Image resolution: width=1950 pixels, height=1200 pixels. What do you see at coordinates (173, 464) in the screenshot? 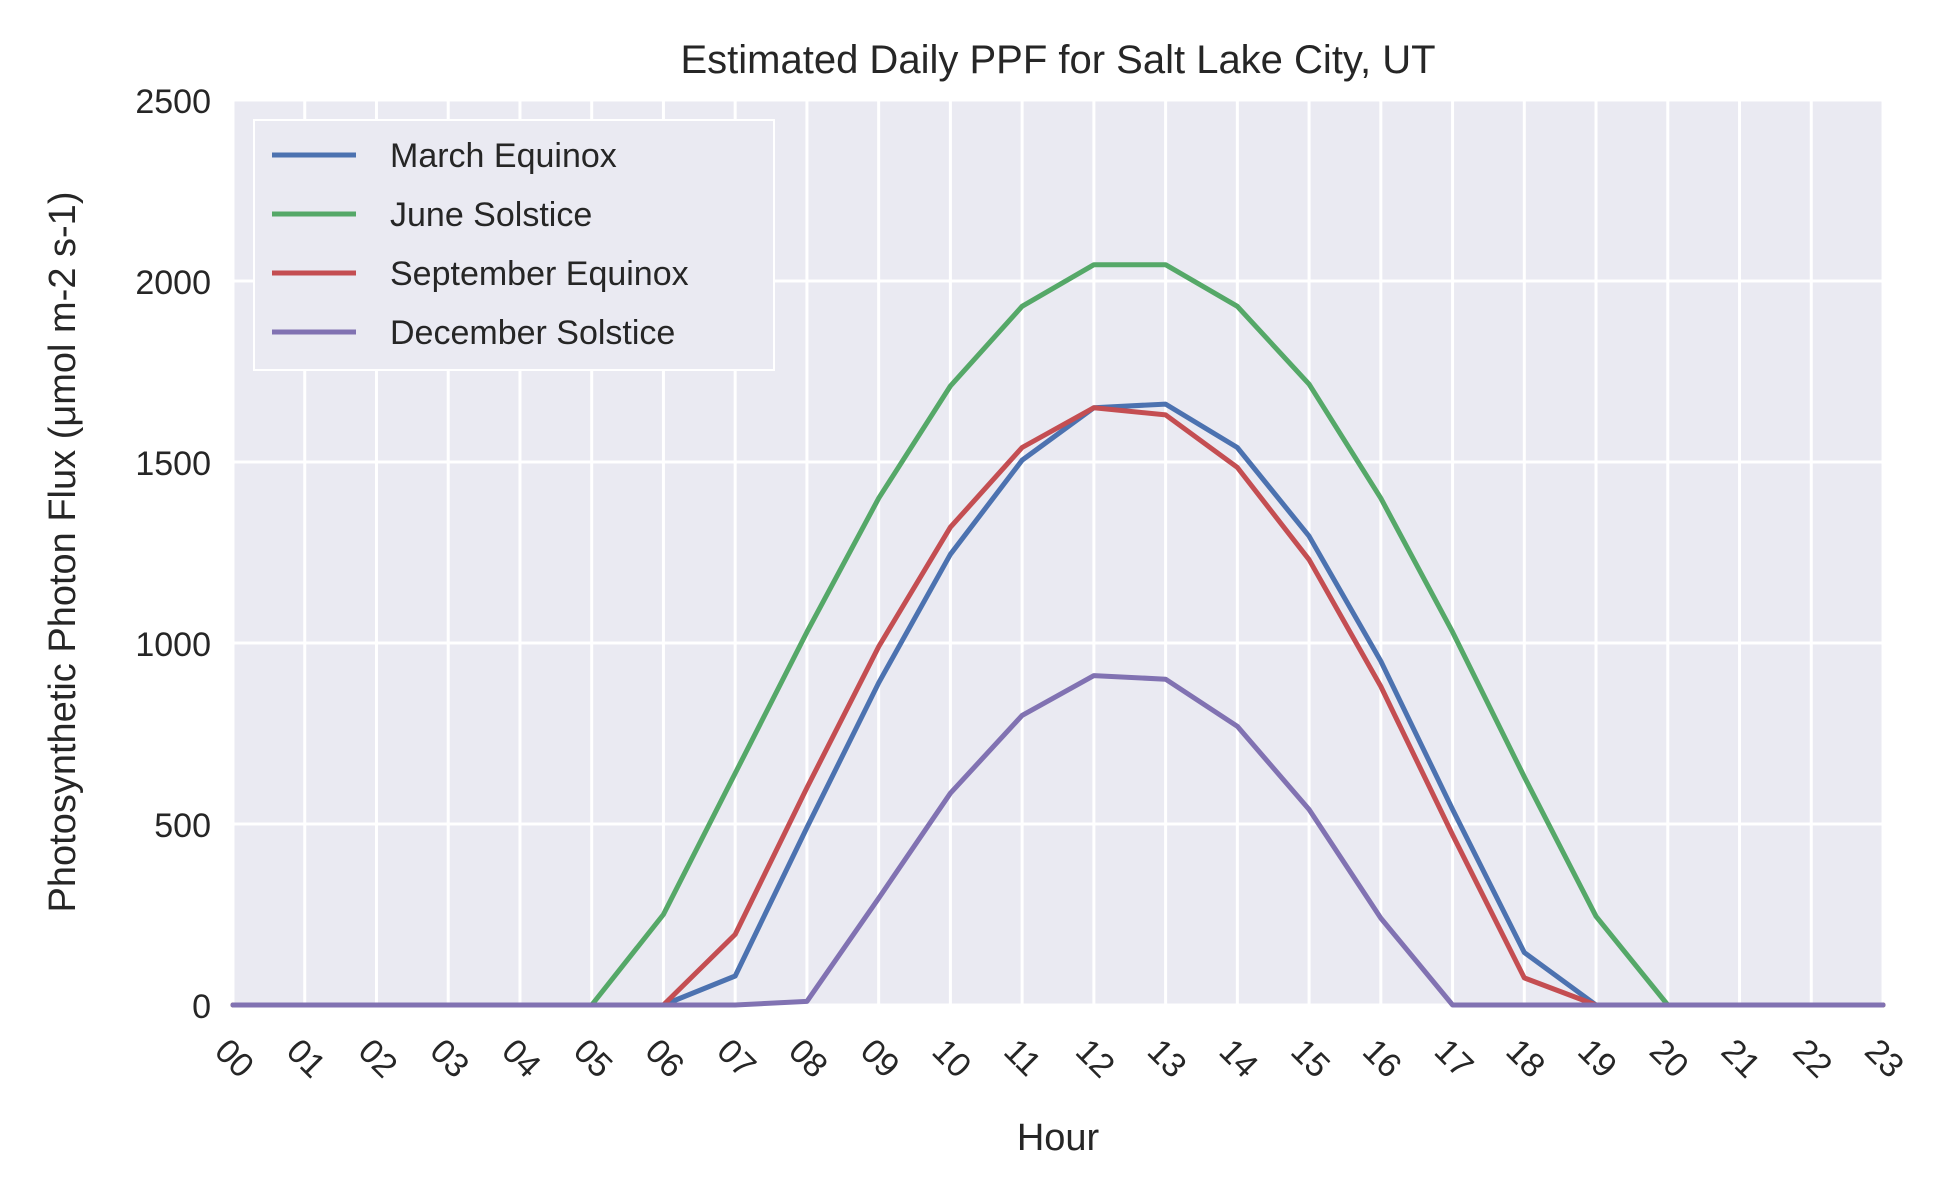
I see `y-tick-label: 1500` at bounding box center [173, 464].